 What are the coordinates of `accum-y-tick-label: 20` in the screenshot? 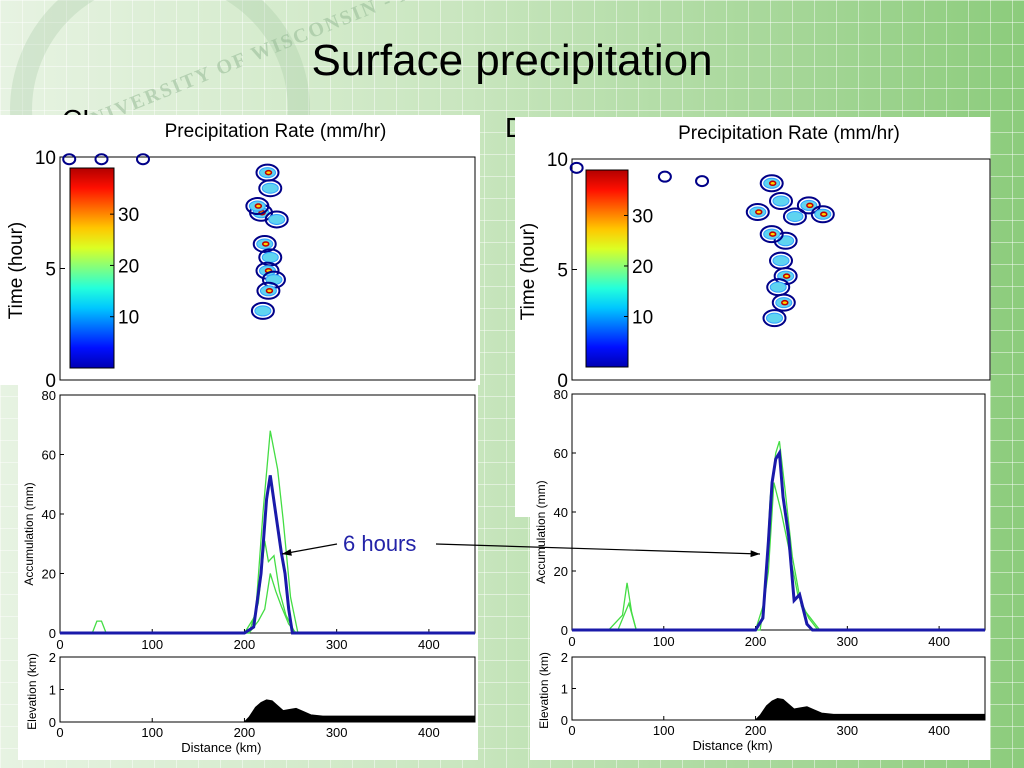 It's located at (561, 571).